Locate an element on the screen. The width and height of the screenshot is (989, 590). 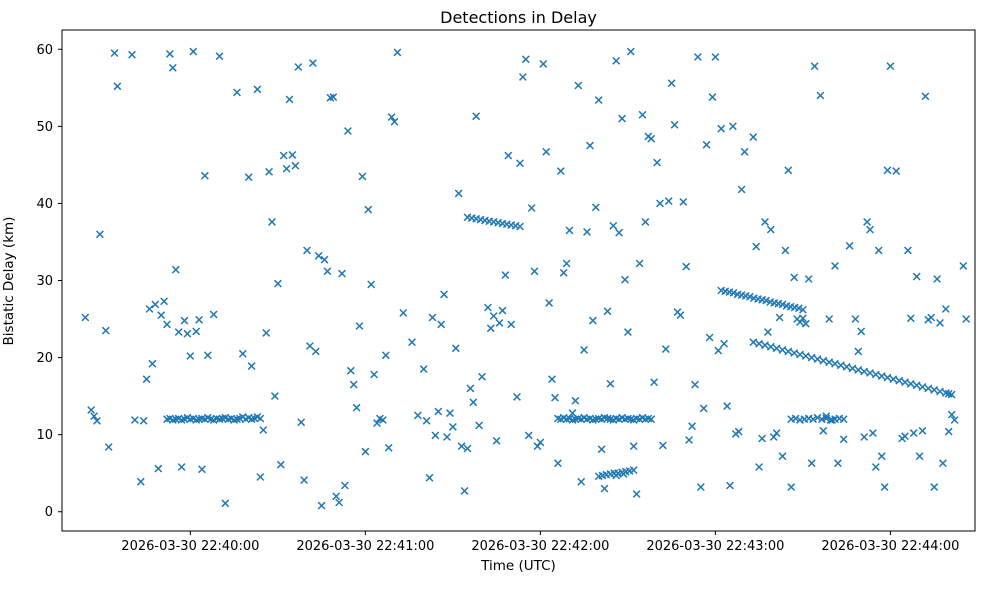
y-axis-label: Bistatic Delay (km) is located at coordinates (9, 281).